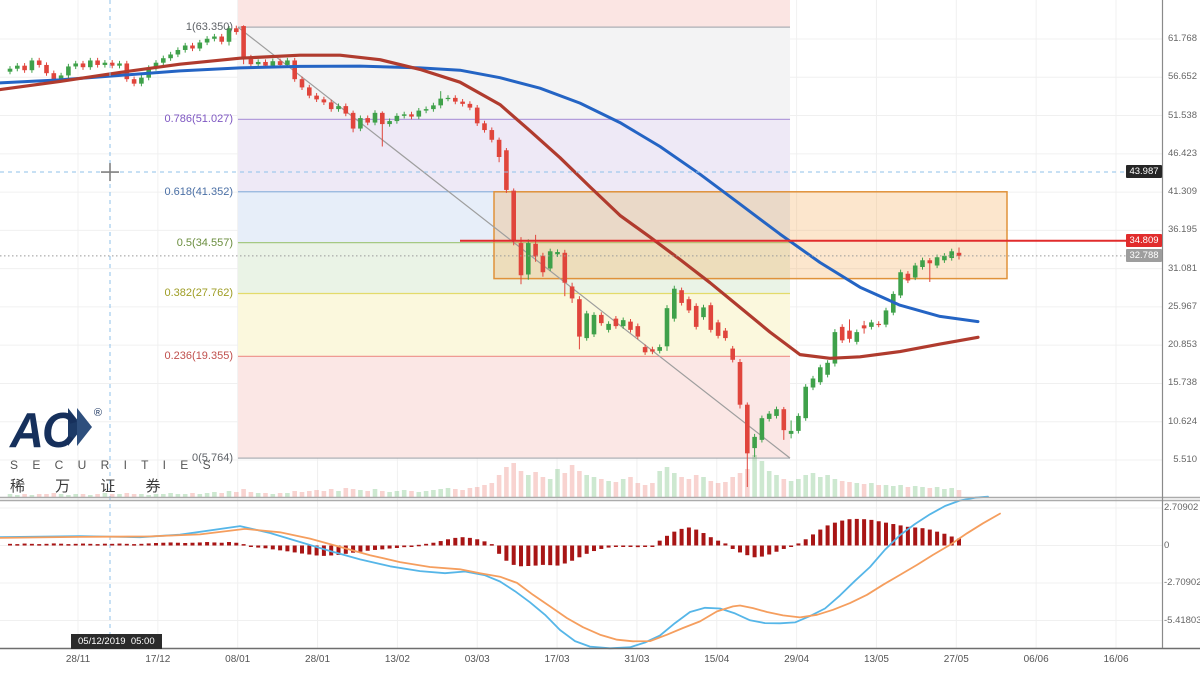 The image size is (1200, 675). Describe the element at coordinates (199, 293) in the screenshot. I see `fib-level-label: 0.382(27.762)` at that location.